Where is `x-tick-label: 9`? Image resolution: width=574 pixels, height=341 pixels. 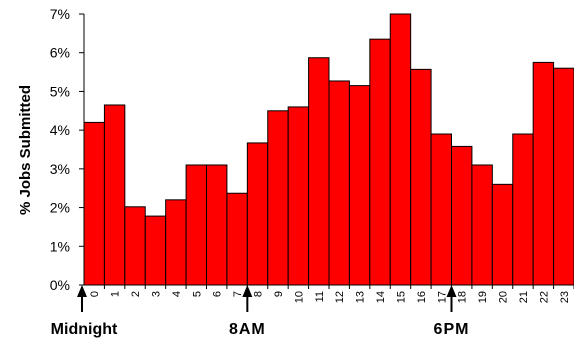
x-tick-label: 9 is located at coordinates (279, 294).